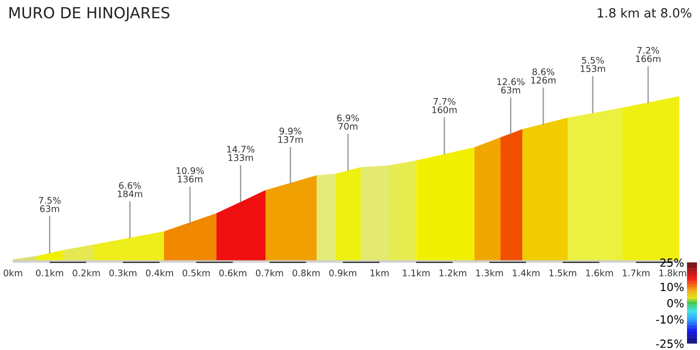 The height and width of the screenshot is (350, 700). What do you see at coordinates (416, 272) in the screenshot?
I see `x-tick-label: 1.1km` at bounding box center [416, 272].